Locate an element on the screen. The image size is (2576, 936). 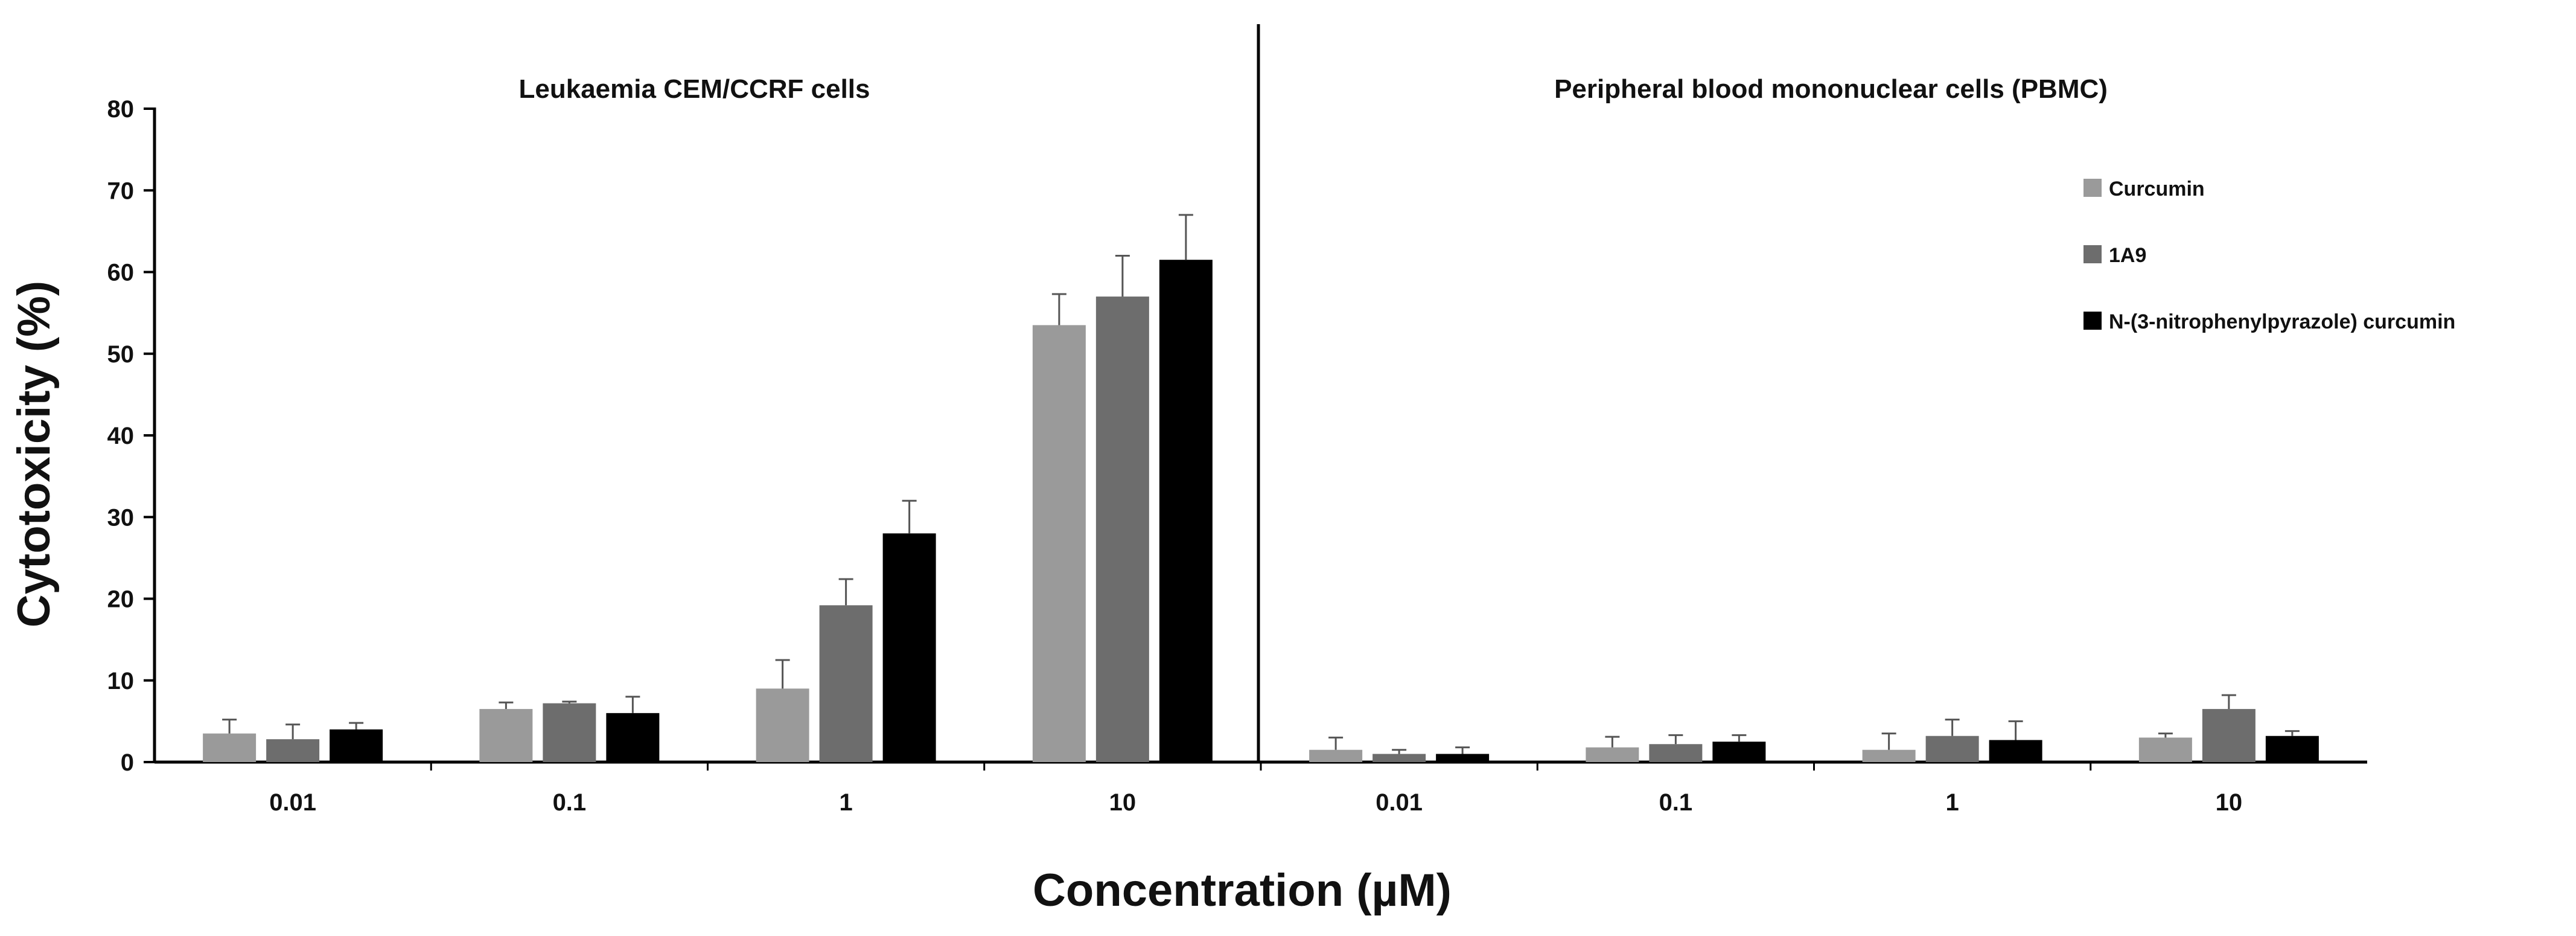
legend-label: N-(3-nitrophenylpyrazole) curcumin is located at coordinates (2282, 321).